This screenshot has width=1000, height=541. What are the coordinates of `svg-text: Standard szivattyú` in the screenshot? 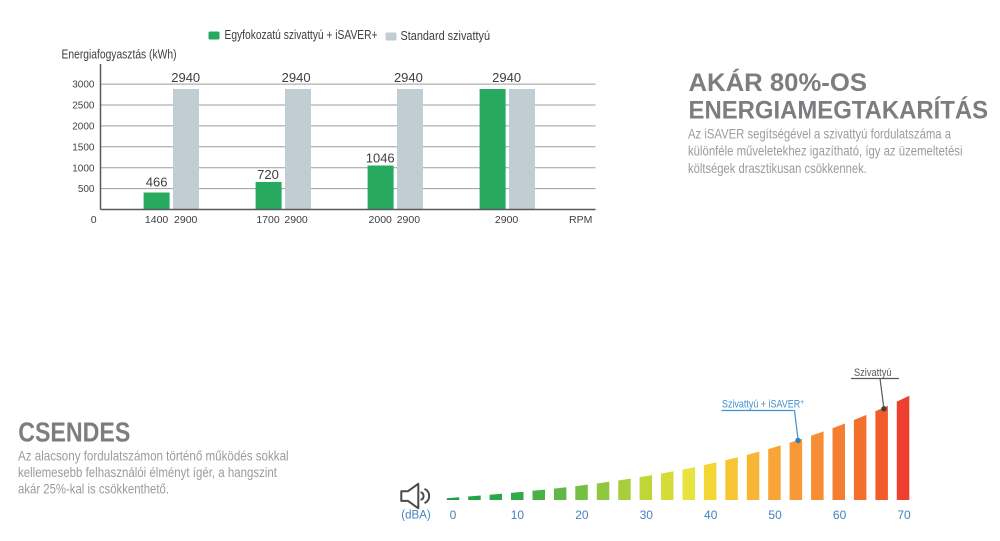 It's located at (446, 36).